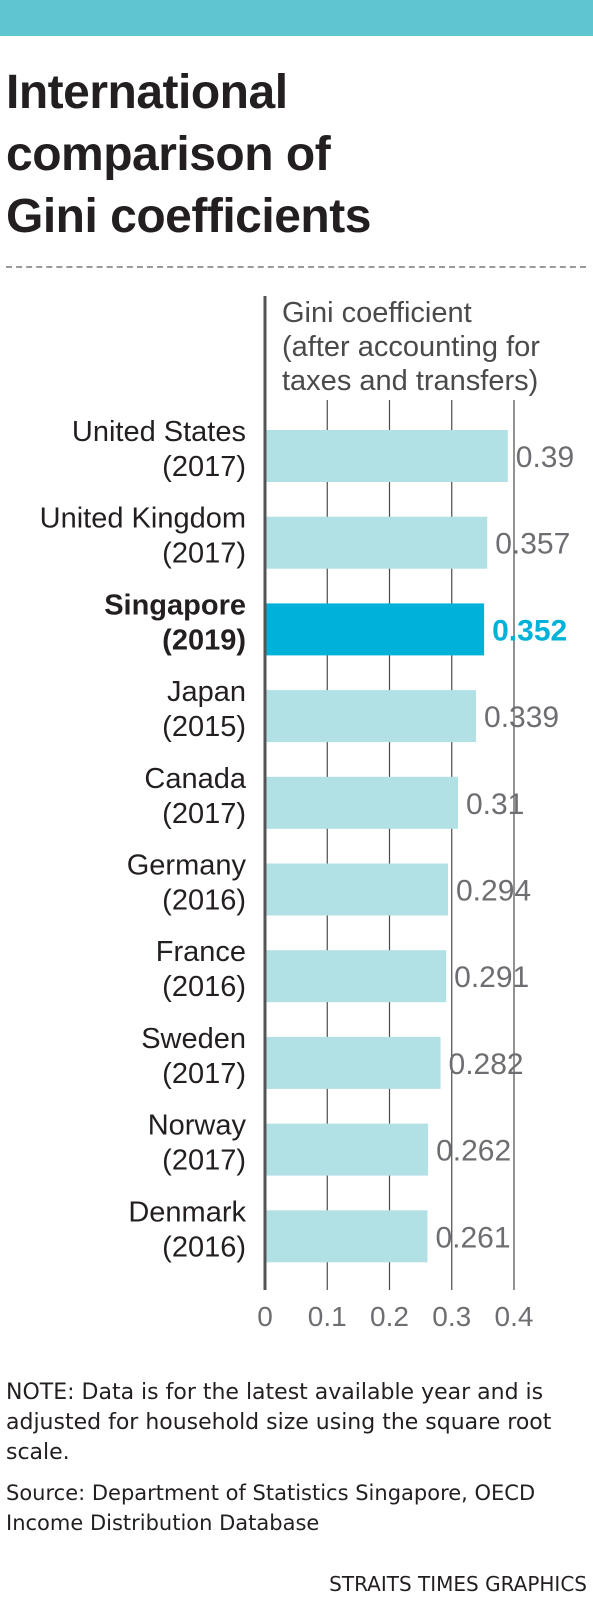  What do you see at coordinates (193, 1039) in the screenshot?
I see `category-label: Sweden` at bounding box center [193, 1039].